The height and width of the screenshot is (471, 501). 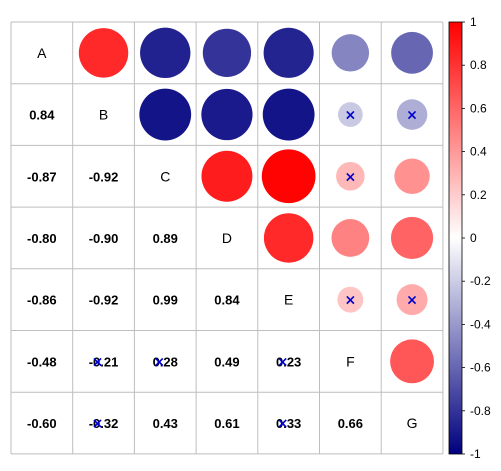 I want to click on colorbar-tick-label: -0.8, so click(x=480, y=411).